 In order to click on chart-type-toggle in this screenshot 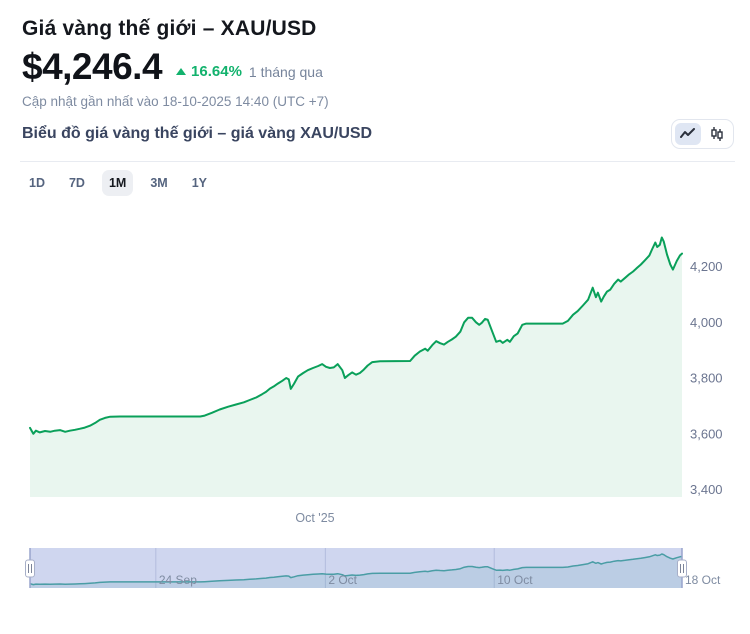, I will do `click(702, 134)`.